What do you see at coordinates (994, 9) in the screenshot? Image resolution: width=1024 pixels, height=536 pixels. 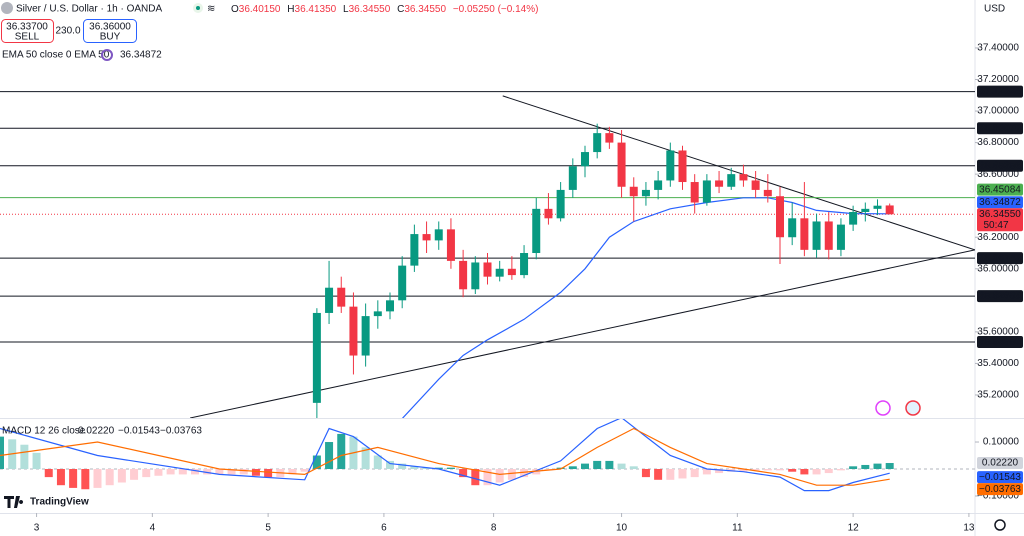 I see `currency: USD` at bounding box center [994, 9].